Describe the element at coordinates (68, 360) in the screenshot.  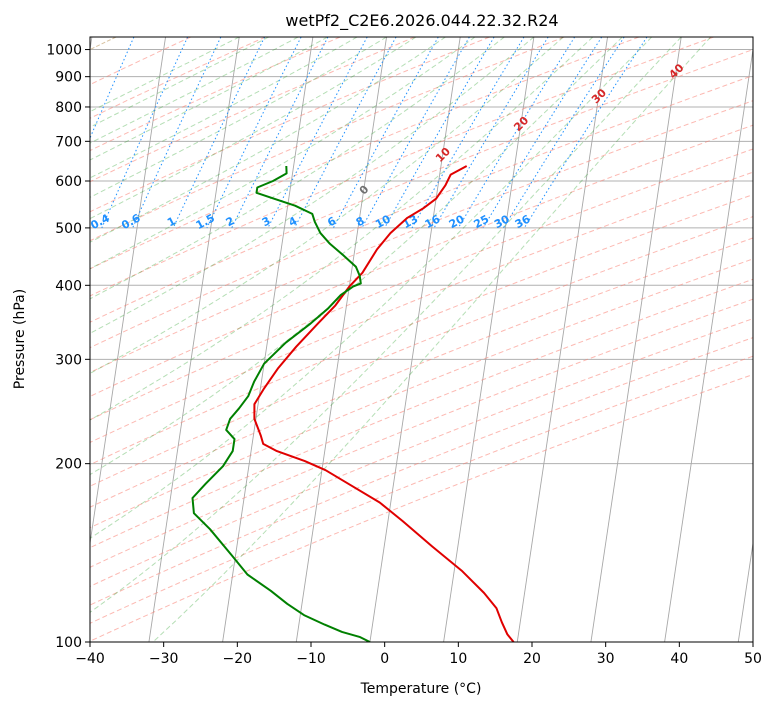
I see `y-tick-label: 300` at that location.